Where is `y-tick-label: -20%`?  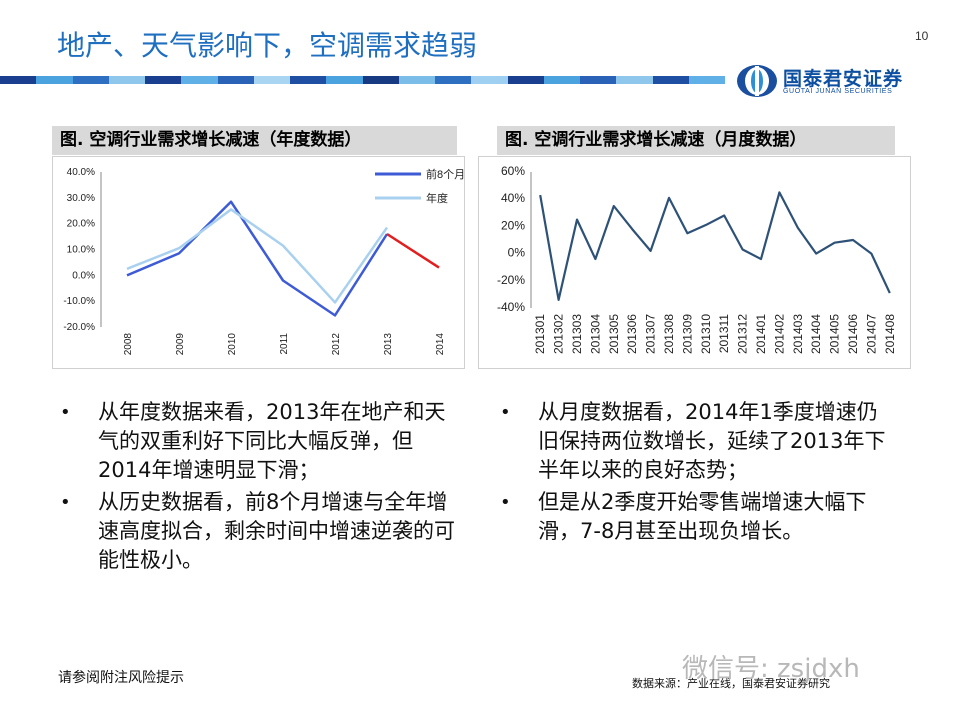 y-tick-label: -20% is located at coordinates (511, 280).